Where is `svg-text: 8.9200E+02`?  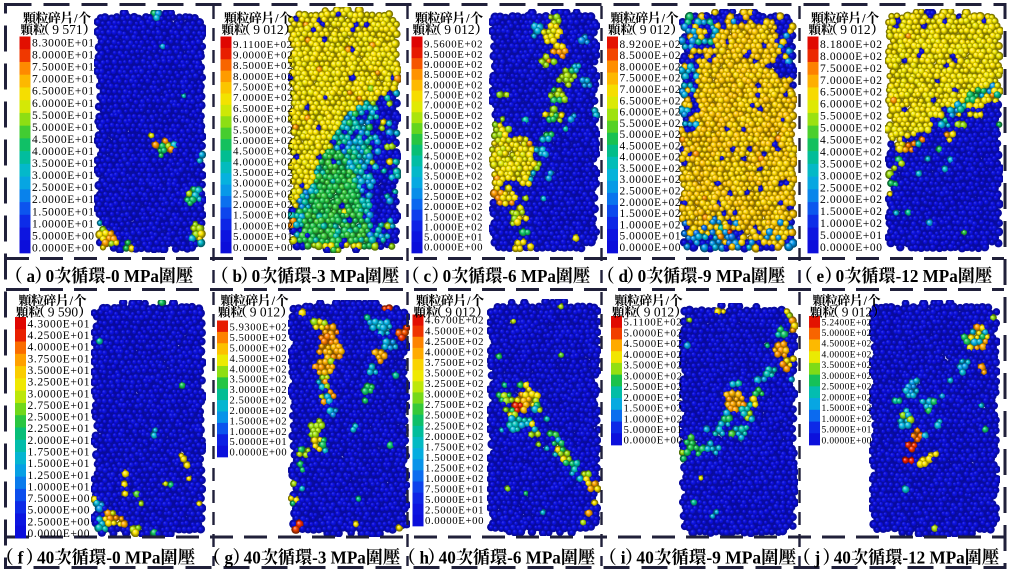
svg-text: 8.9200E+02 is located at coordinates (651, 45).